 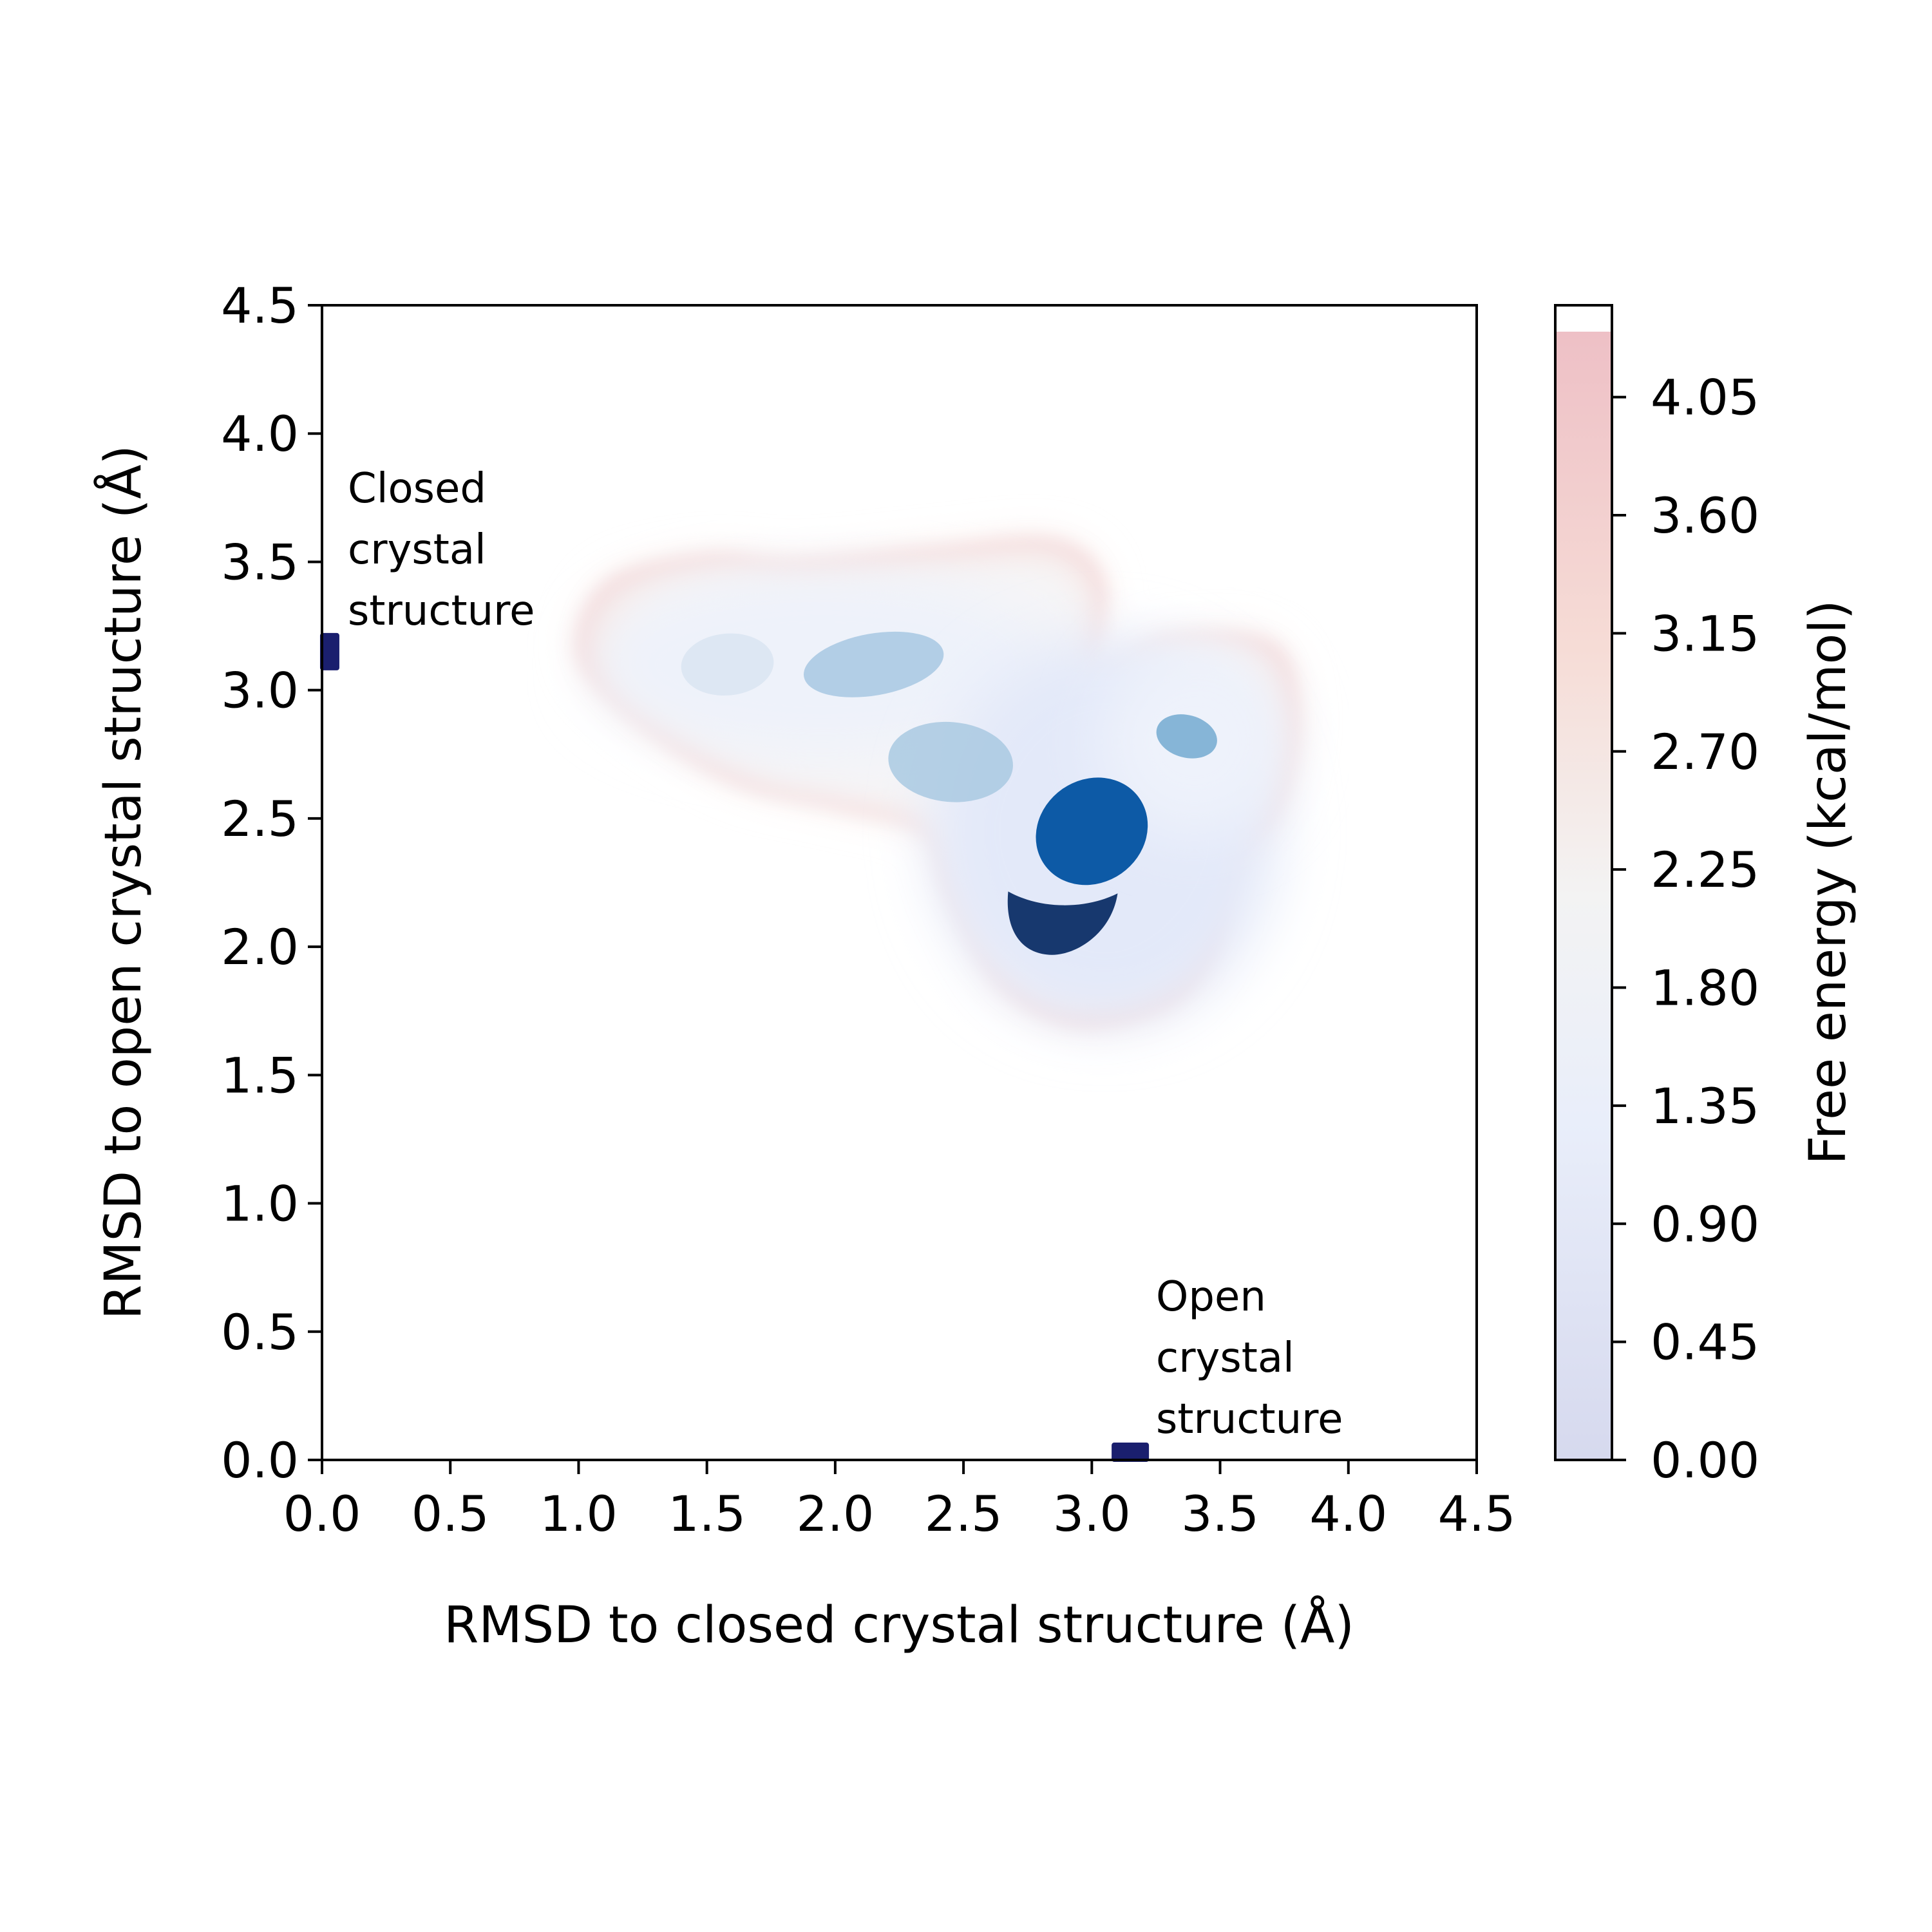 I want to click on colorbar-tick-label: 0.00, so click(x=1705, y=1461).